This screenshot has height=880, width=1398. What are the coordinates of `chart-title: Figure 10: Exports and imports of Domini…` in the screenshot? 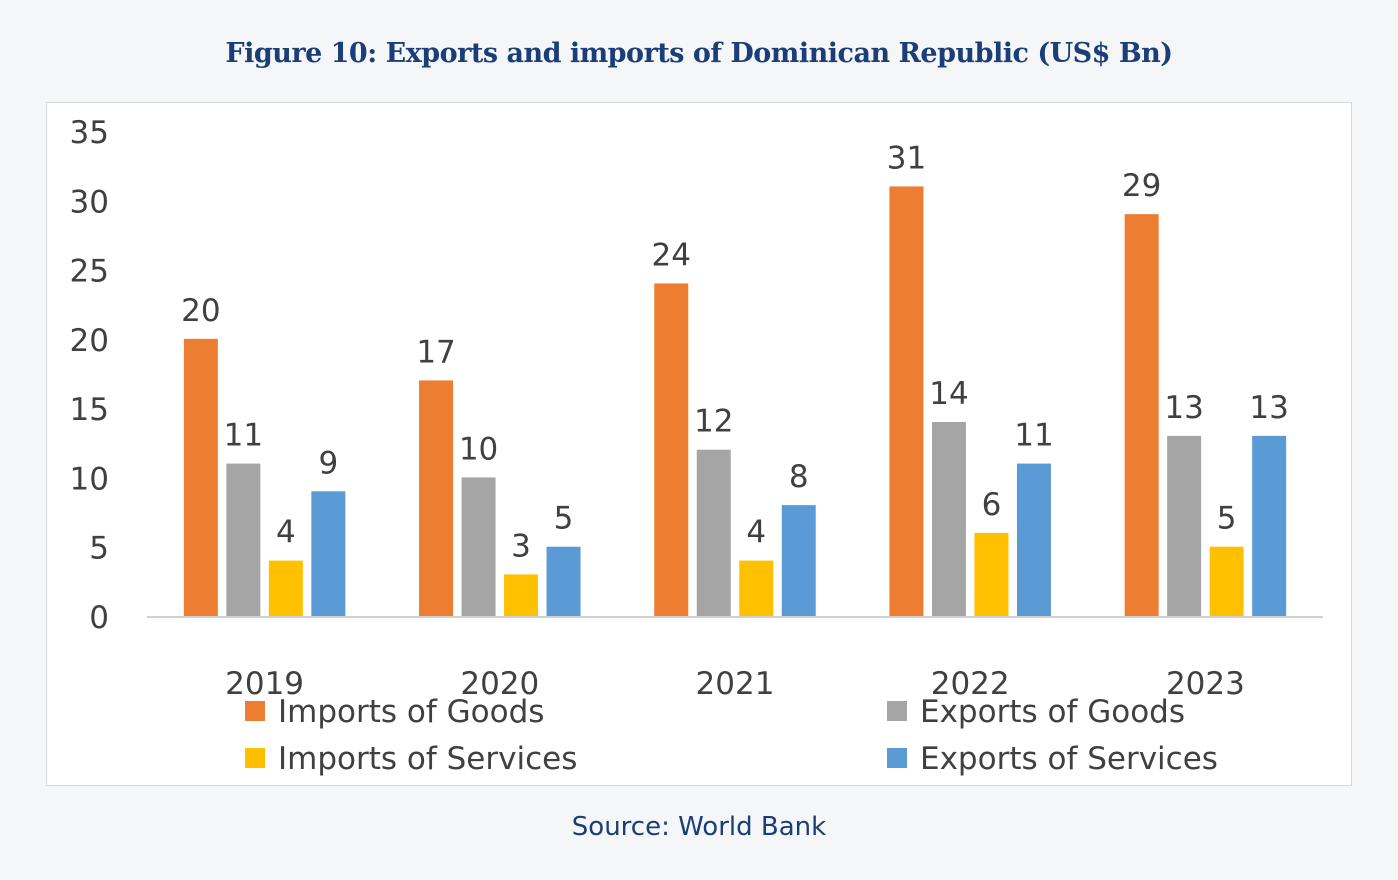 It's located at (699, 53).